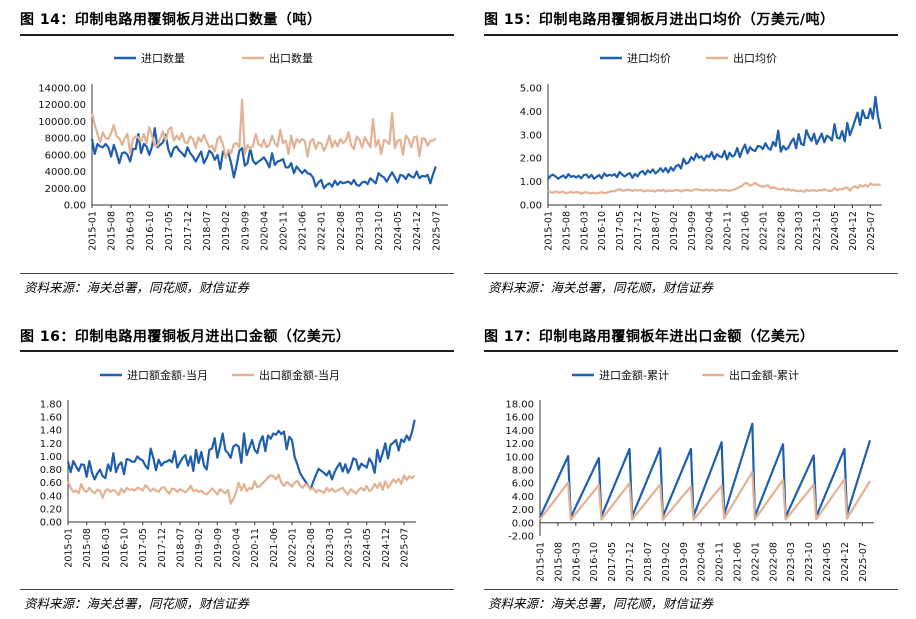  What do you see at coordinates (137, 603) in the screenshot?
I see `figure-16-source: 资料来源：海关总署，同花顺，财信证券` at bounding box center [137, 603].